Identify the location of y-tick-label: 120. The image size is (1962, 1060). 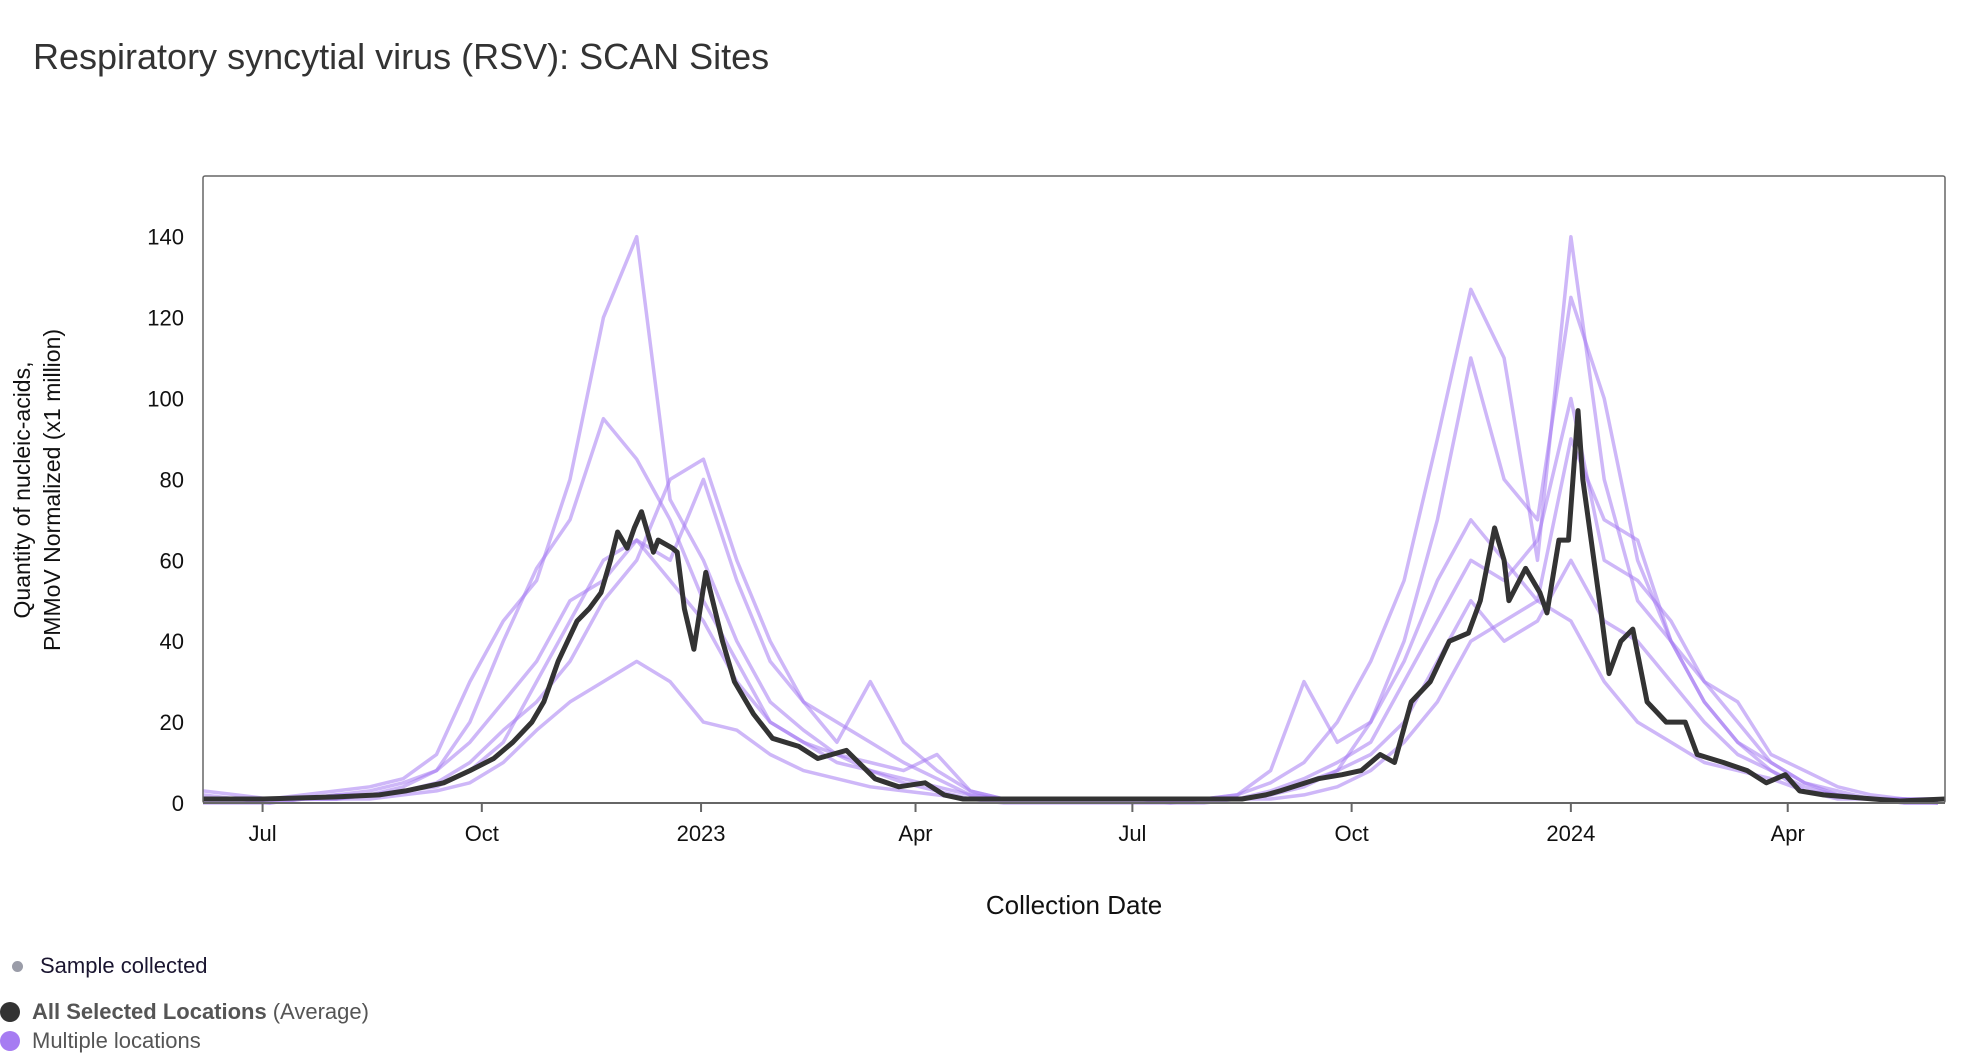
(165, 318).